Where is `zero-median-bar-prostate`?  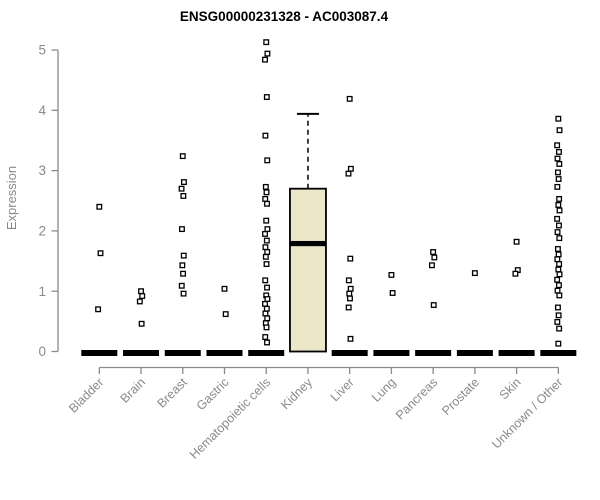
zero-median-bar-prostate is located at coordinates (474, 353).